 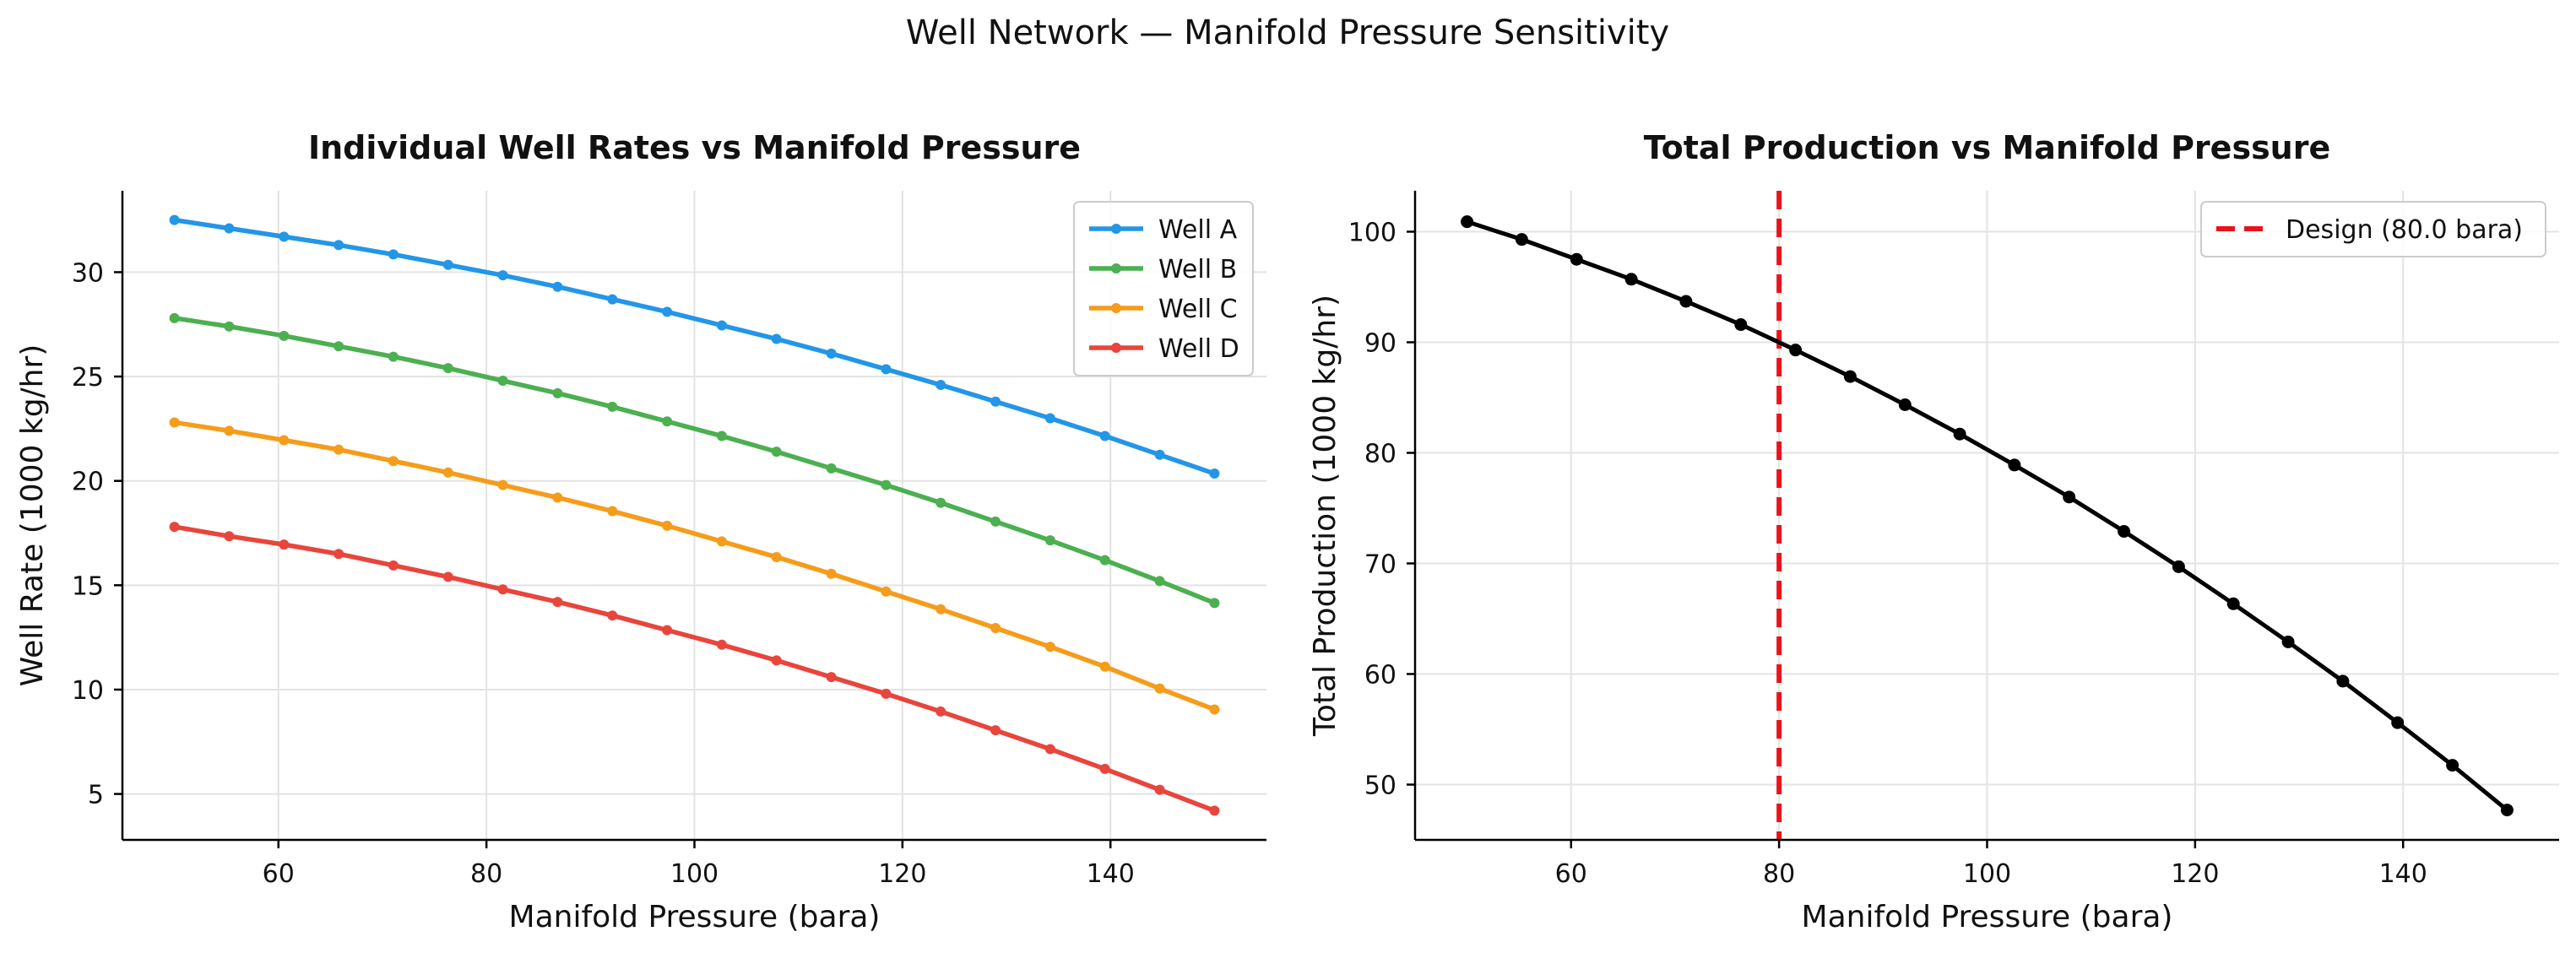 I want to click on well-rates-y-tick-label: 5, so click(x=96, y=795).